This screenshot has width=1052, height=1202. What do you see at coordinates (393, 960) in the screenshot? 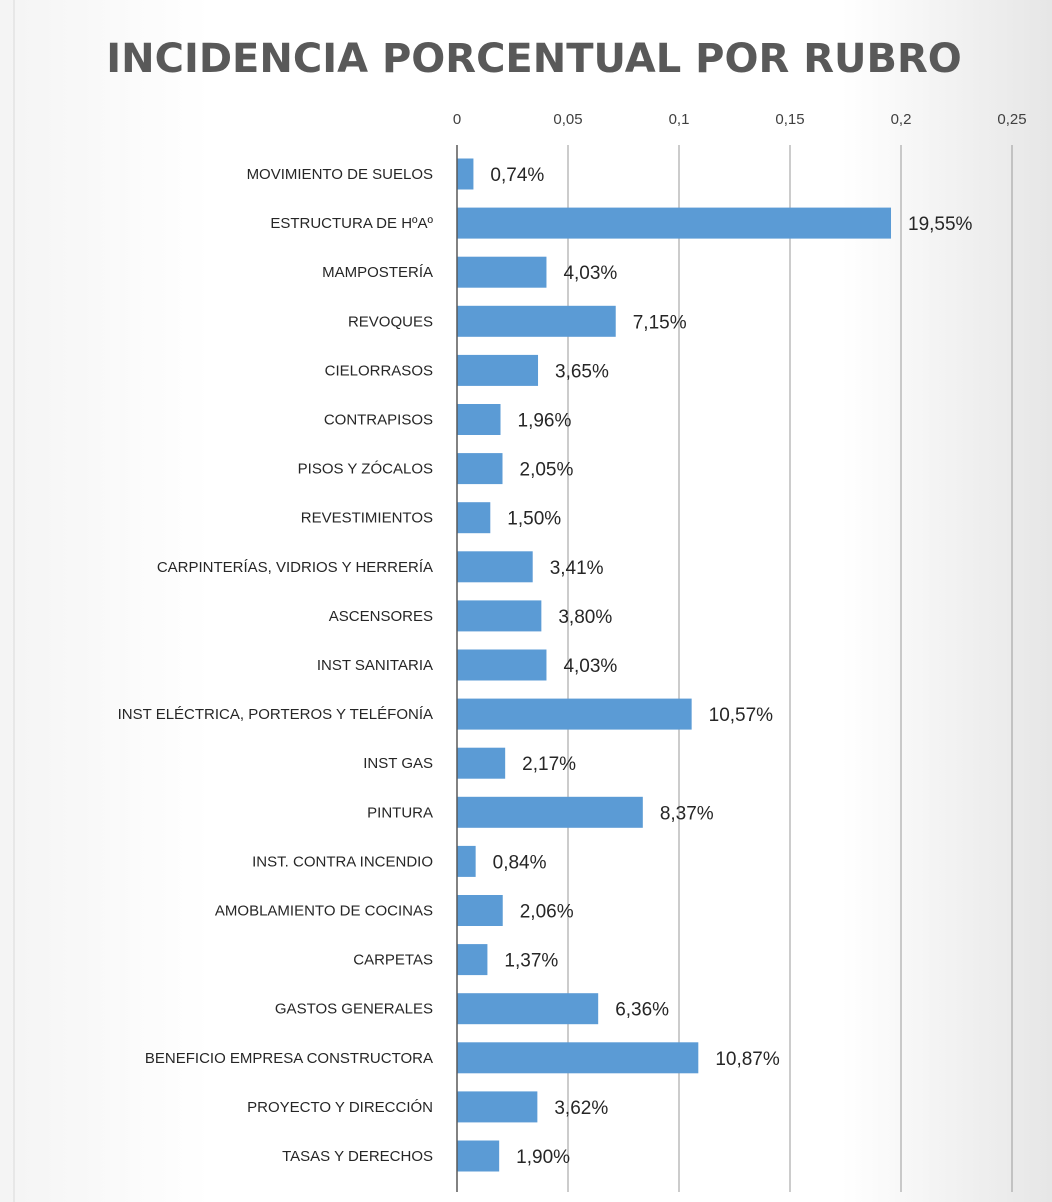
I see `category-label: CARPETAS` at bounding box center [393, 960].